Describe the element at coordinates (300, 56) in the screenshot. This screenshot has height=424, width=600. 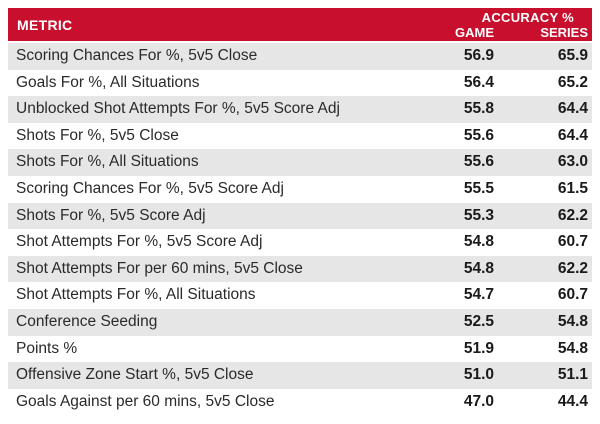
I see `table-row: Scoring Chances For %, 5v5 Close 56.9 65.9` at that location.